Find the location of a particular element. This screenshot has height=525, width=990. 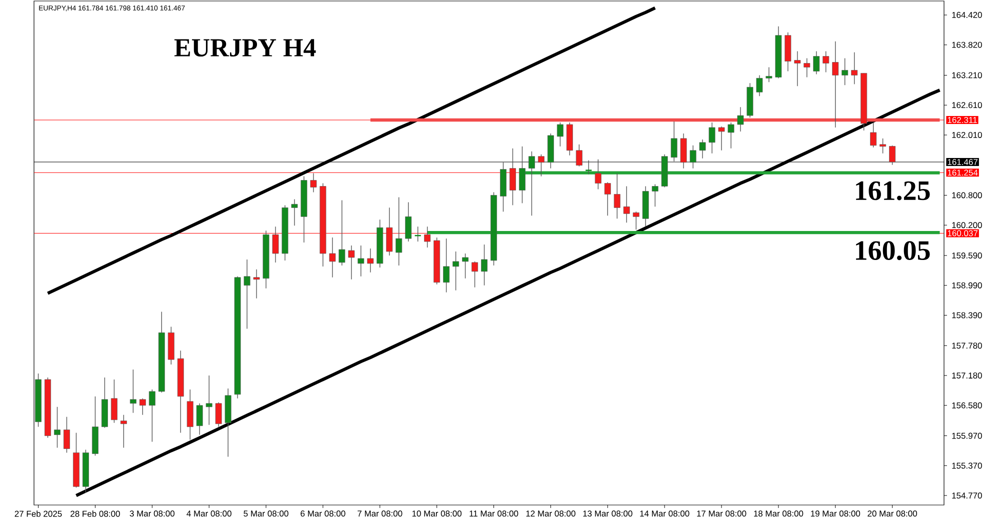

x-tick-label: 14 Mar 08:00 is located at coordinates (665, 513).